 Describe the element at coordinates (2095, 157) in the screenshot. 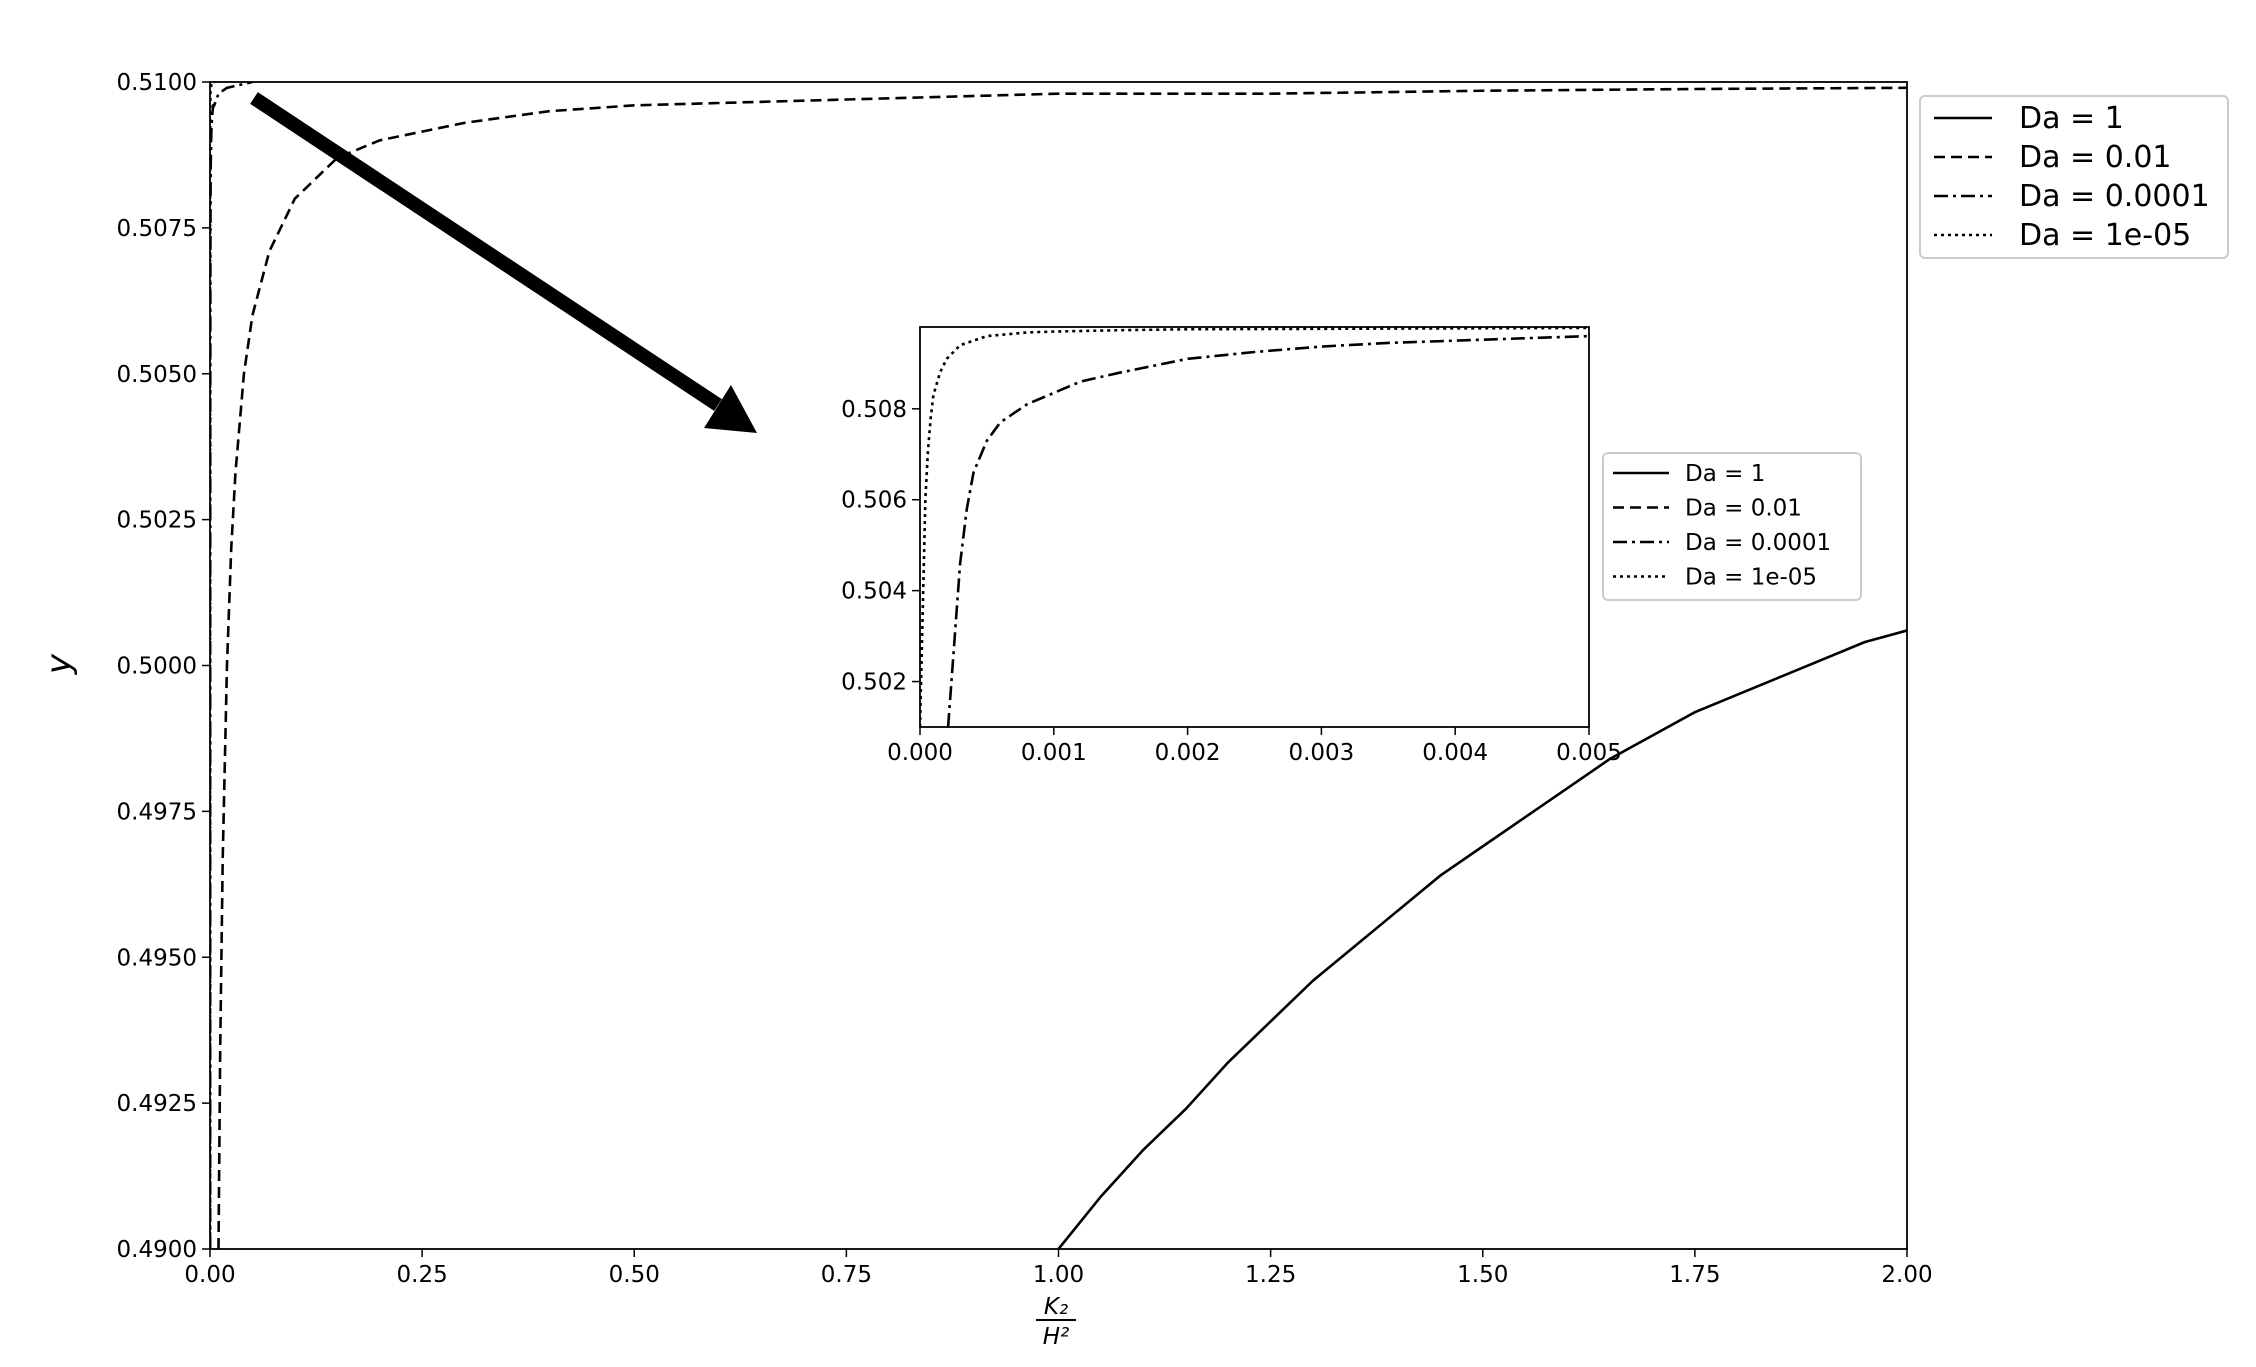

I see `main-legend-label-da-0-01: Da = 0.01` at that location.